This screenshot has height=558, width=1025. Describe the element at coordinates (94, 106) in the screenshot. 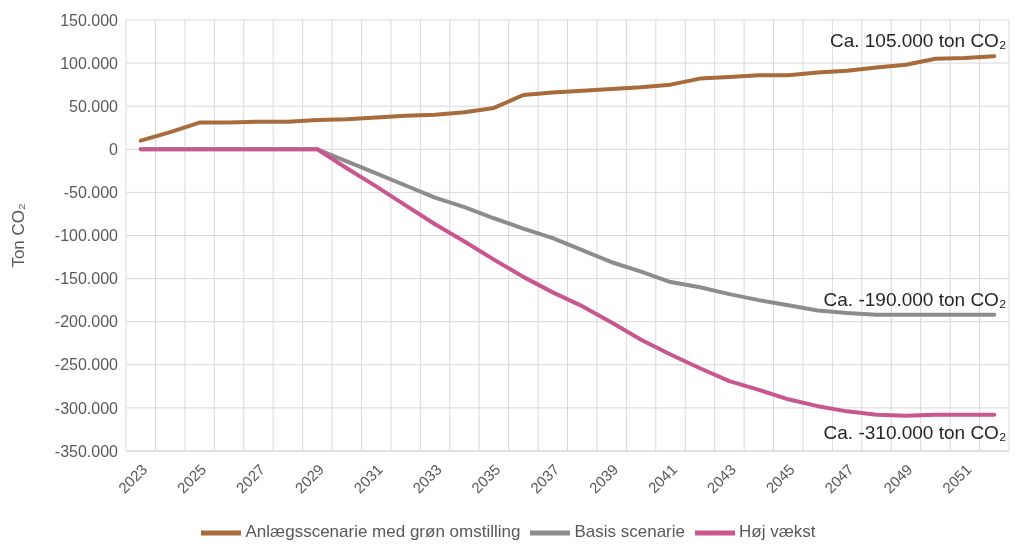

I see `y-tick-label: 50.000` at that location.